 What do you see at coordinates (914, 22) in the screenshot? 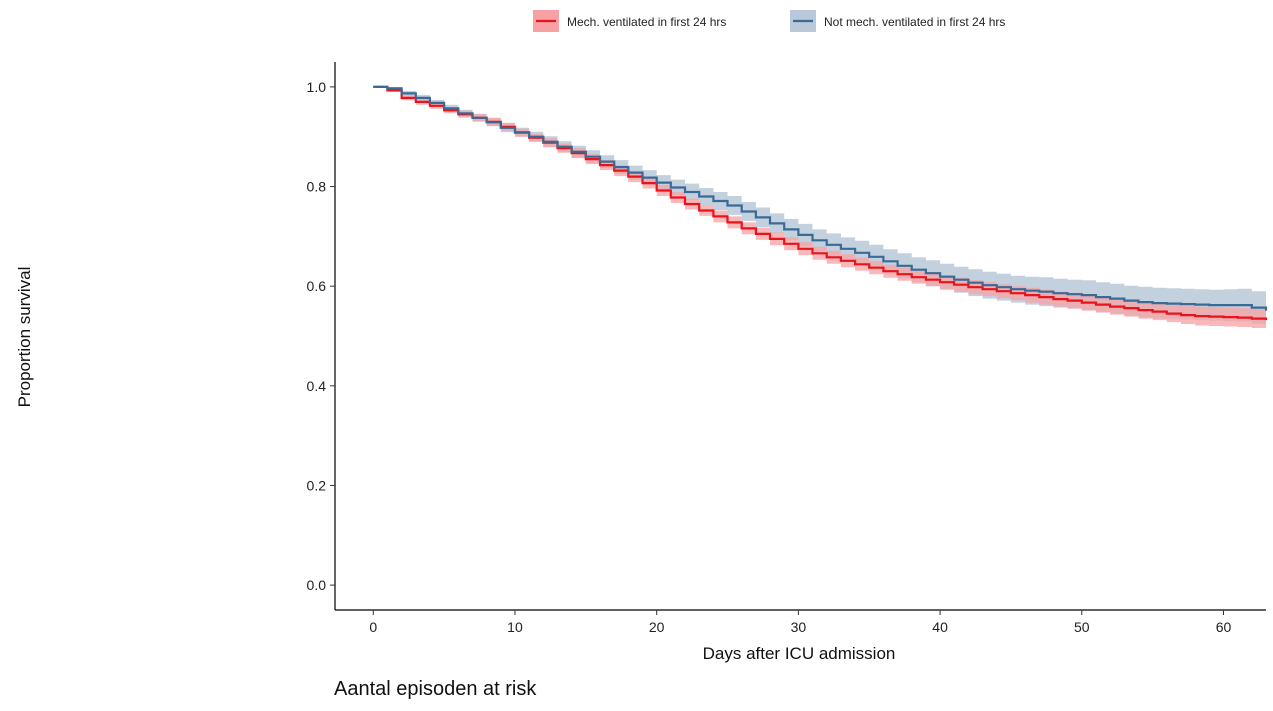
I see `legend-label: Not mech. ventilated in first 24 hrs` at bounding box center [914, 22].